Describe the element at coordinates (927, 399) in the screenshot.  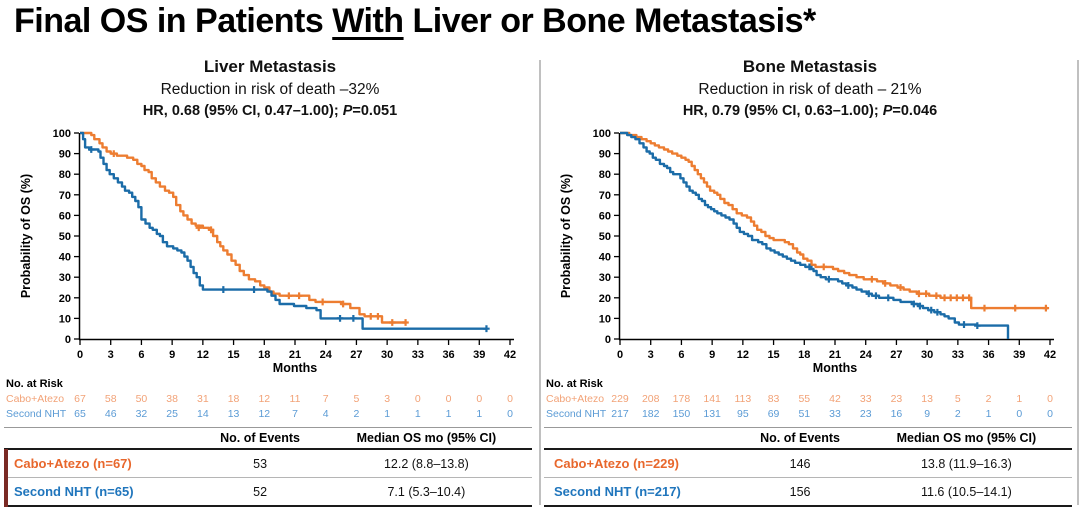
I see `at-risk-value: 13` at that location.